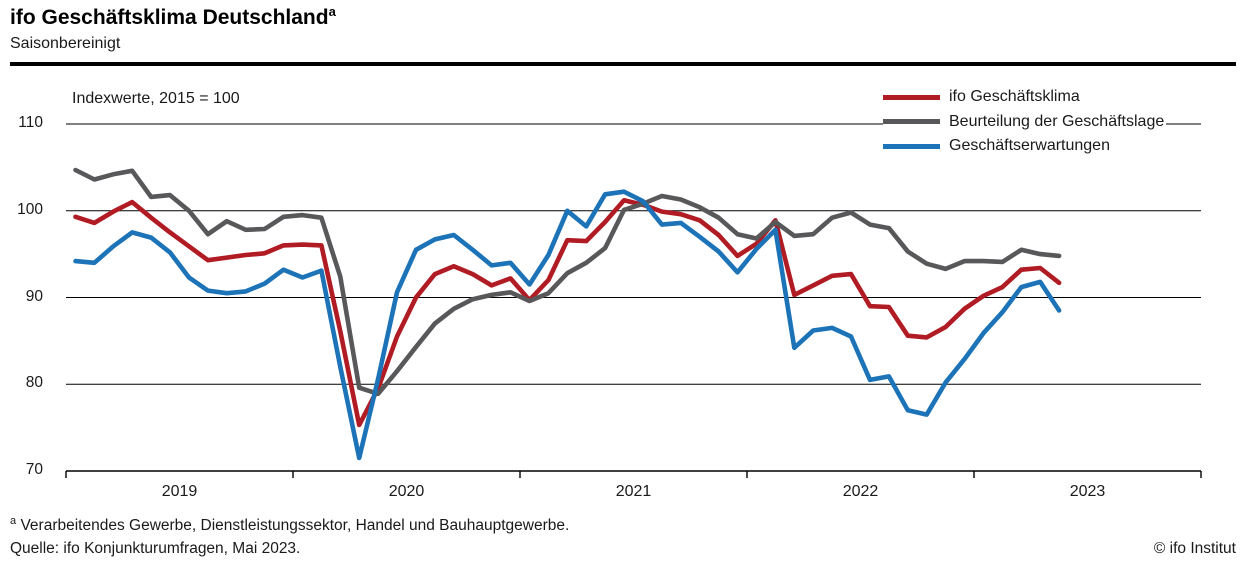  What do you see at coordinates (34, 383) in the screenshot?
I see `y-tick-label-80: 80` at bounding box center [34, 383].